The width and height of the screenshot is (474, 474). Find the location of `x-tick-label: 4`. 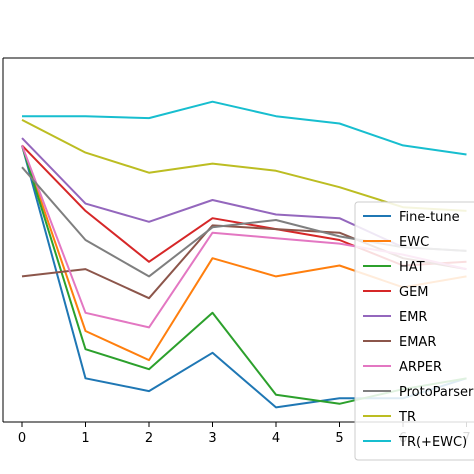

x-tick-label: 4 is located at coordinates (276, 438).